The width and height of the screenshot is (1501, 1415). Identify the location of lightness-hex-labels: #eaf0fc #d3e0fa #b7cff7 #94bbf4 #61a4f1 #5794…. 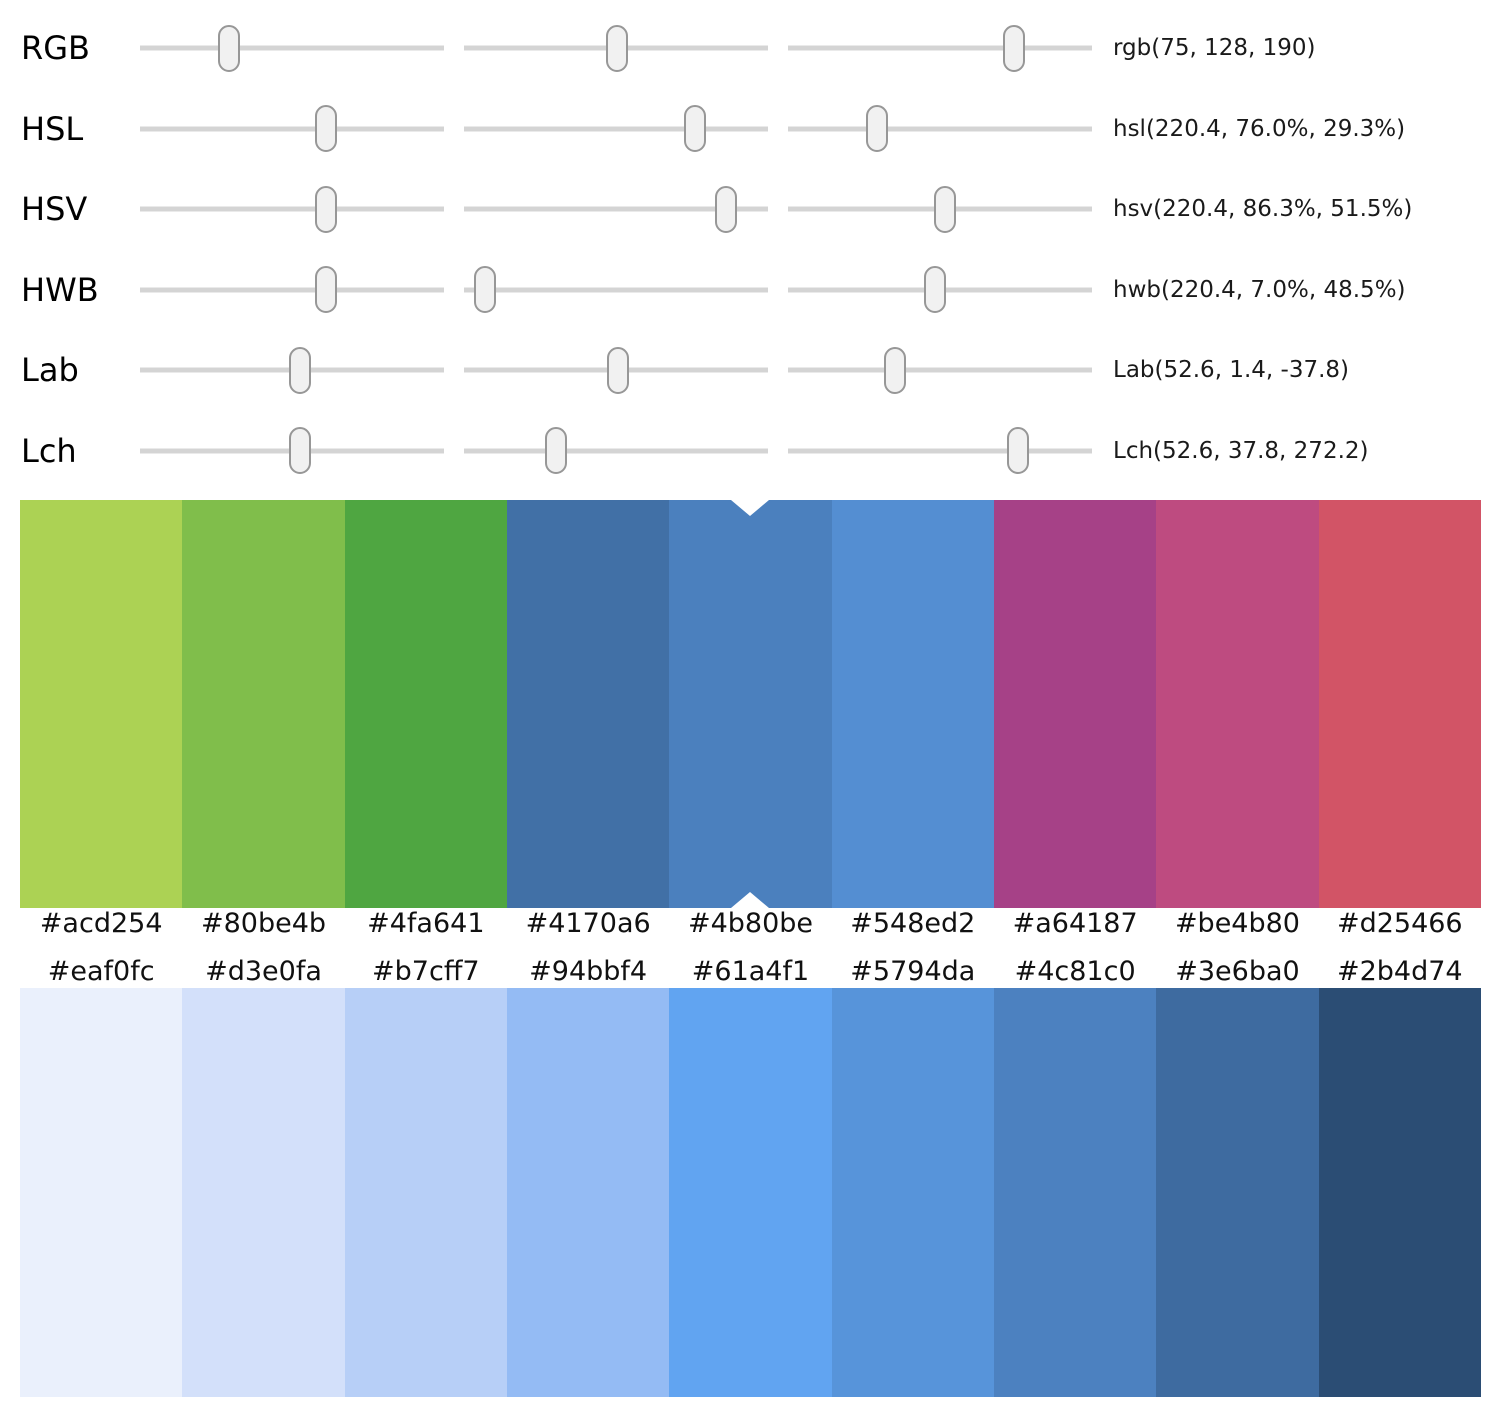
(750, 972).